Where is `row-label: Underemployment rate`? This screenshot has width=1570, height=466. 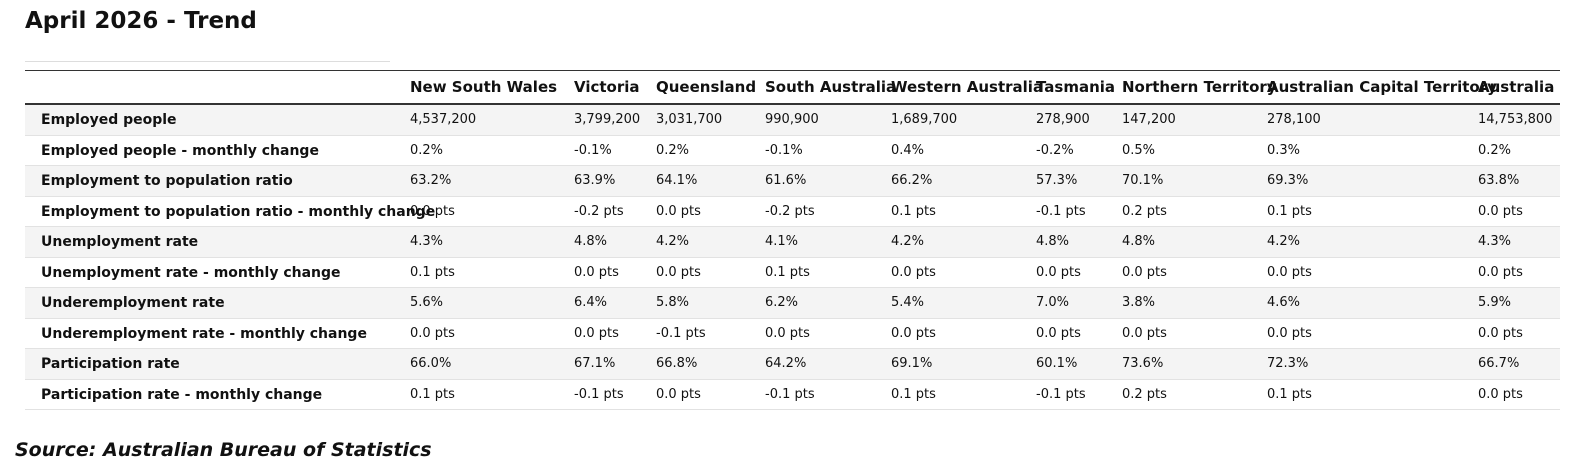 row-label: Underemployment rate is located at coordinates (133, 303).